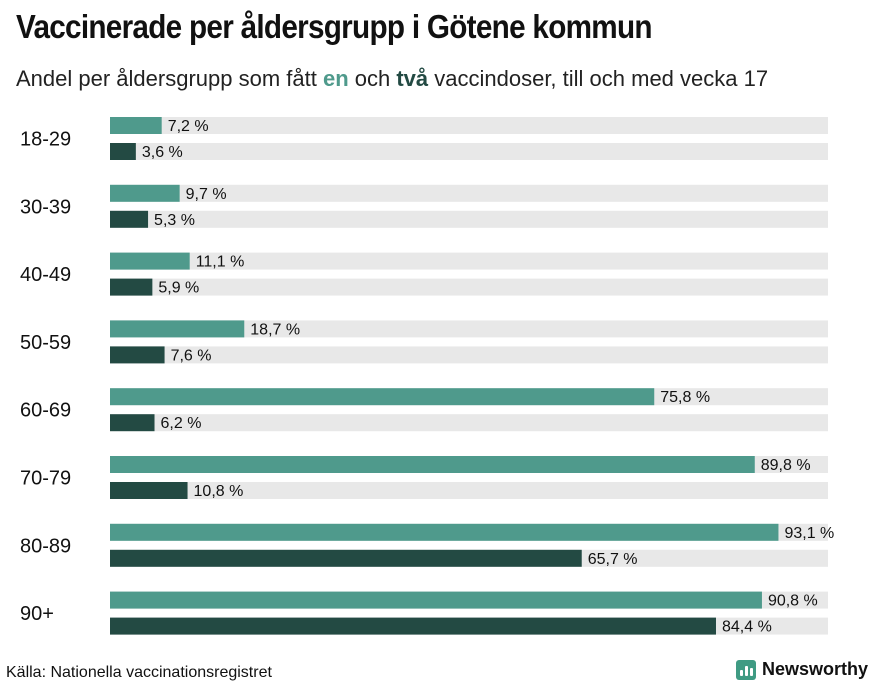 This screenshot has width=878, height=686. What do you see at coordinates (220, 262) in the screenshot?
I see `data-label: 11,1 %` at bounding box center [220, 262].